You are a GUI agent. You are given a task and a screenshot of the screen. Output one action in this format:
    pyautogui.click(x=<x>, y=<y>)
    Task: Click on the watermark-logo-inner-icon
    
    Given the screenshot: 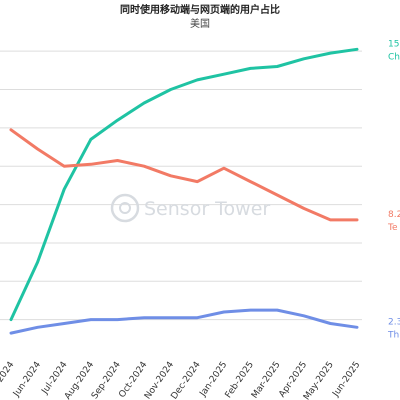 What is the action you would take?
    pyautogui.click(x=125, y=208)
    